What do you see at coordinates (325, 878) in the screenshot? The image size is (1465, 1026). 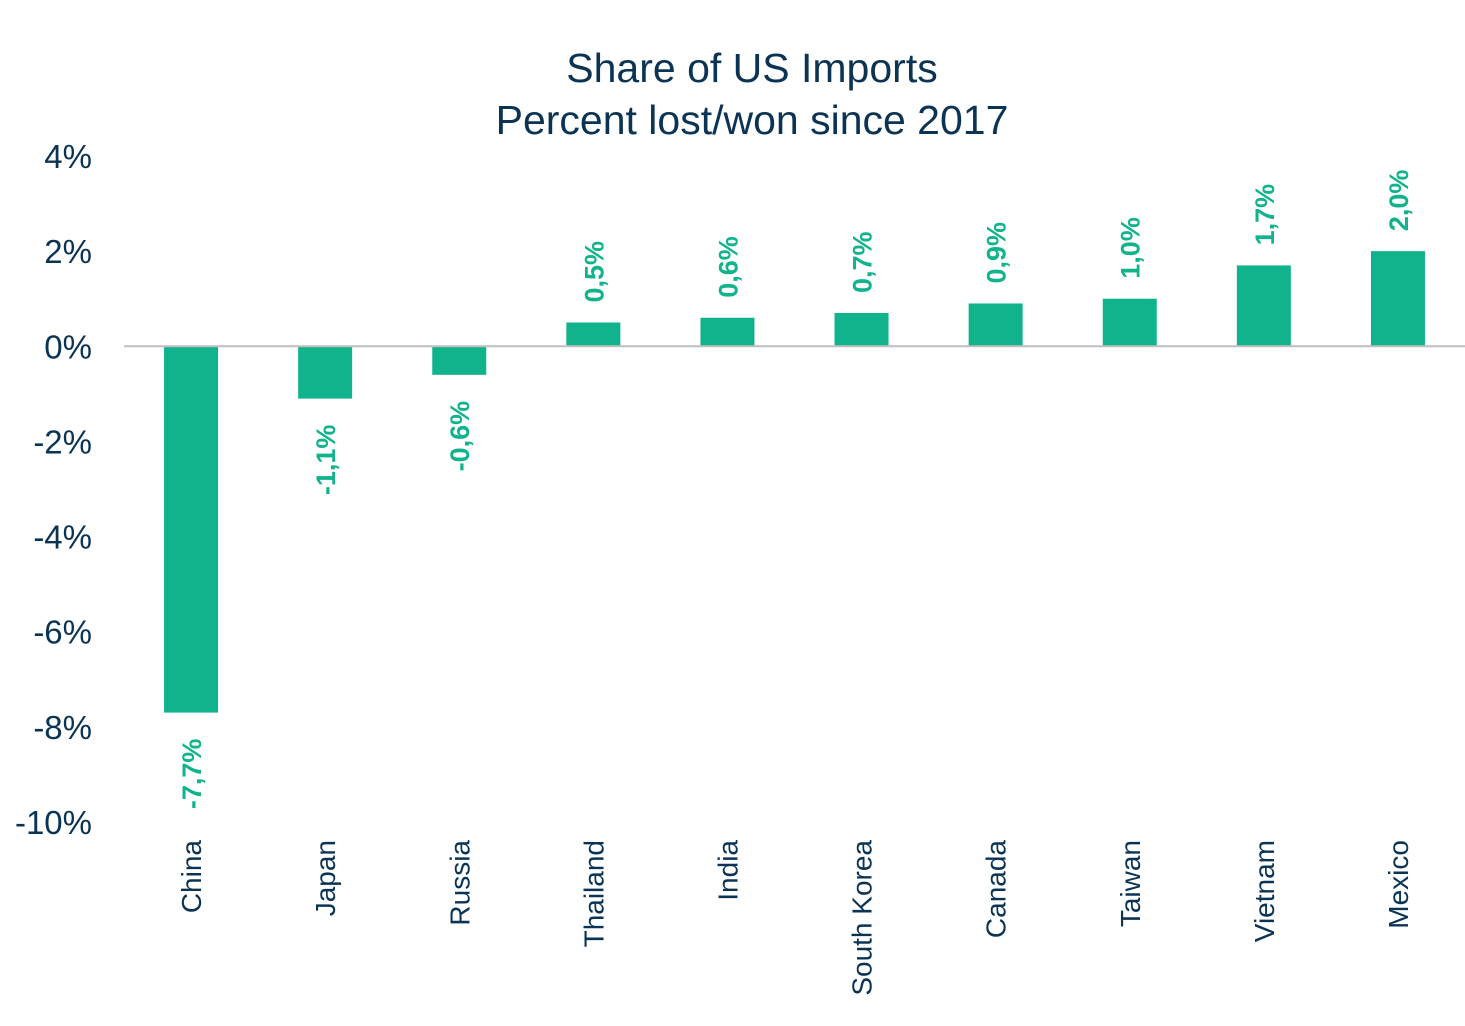 I see `x-tick-label: Japan` at bounding box center [325, 878].